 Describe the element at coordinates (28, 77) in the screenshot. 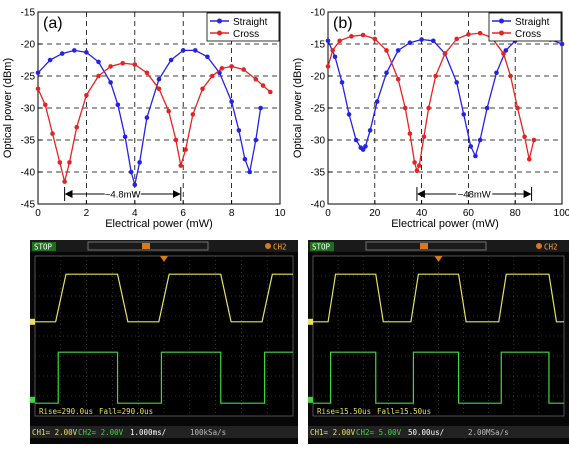

I see `y-tick-label: -25` at that location.